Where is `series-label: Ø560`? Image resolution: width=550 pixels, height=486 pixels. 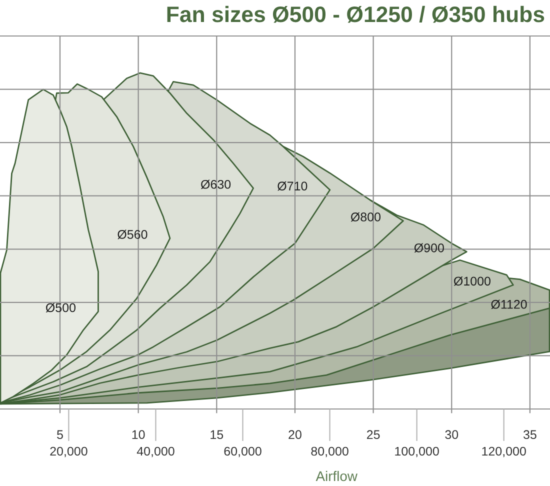
series-label: Ø560 is located at coordinates (133, 235).